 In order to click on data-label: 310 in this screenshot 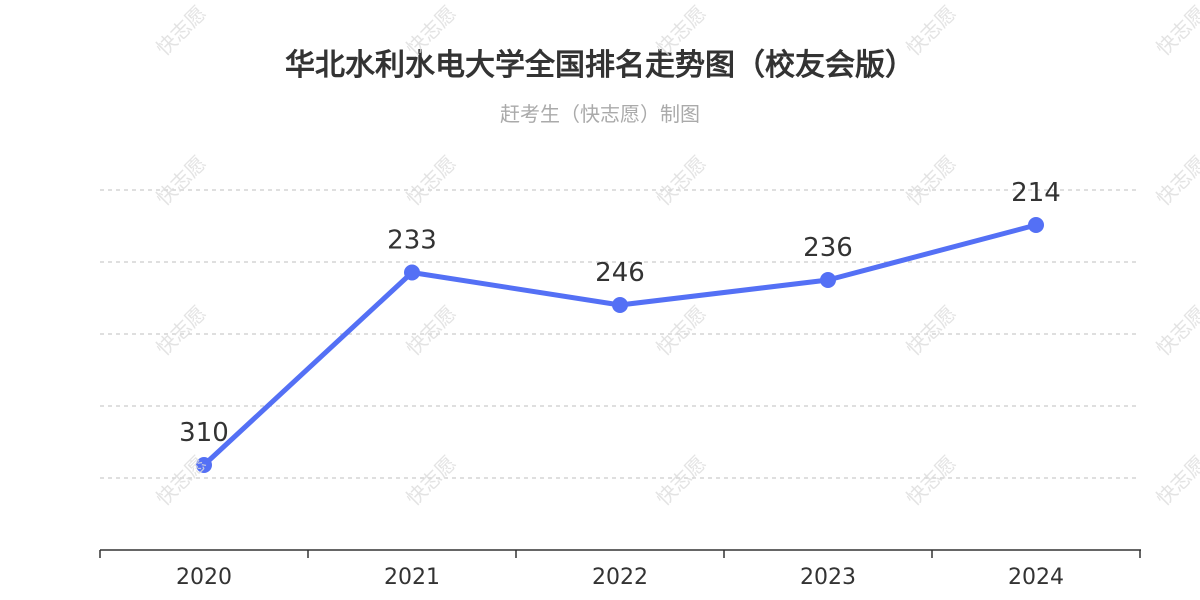, I will do `click(204, 433)`.